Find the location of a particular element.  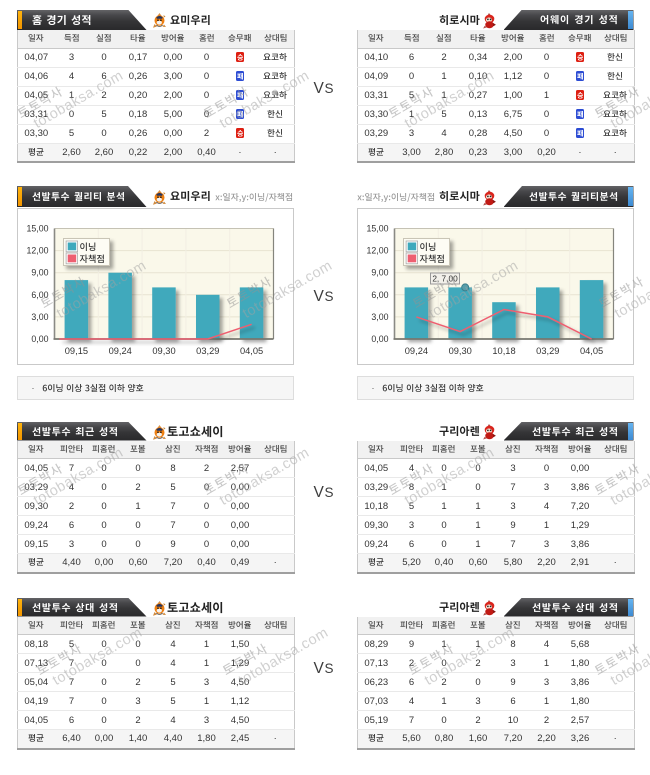

svg-text: 2, 7,00 is located at coordinates (445, 278).